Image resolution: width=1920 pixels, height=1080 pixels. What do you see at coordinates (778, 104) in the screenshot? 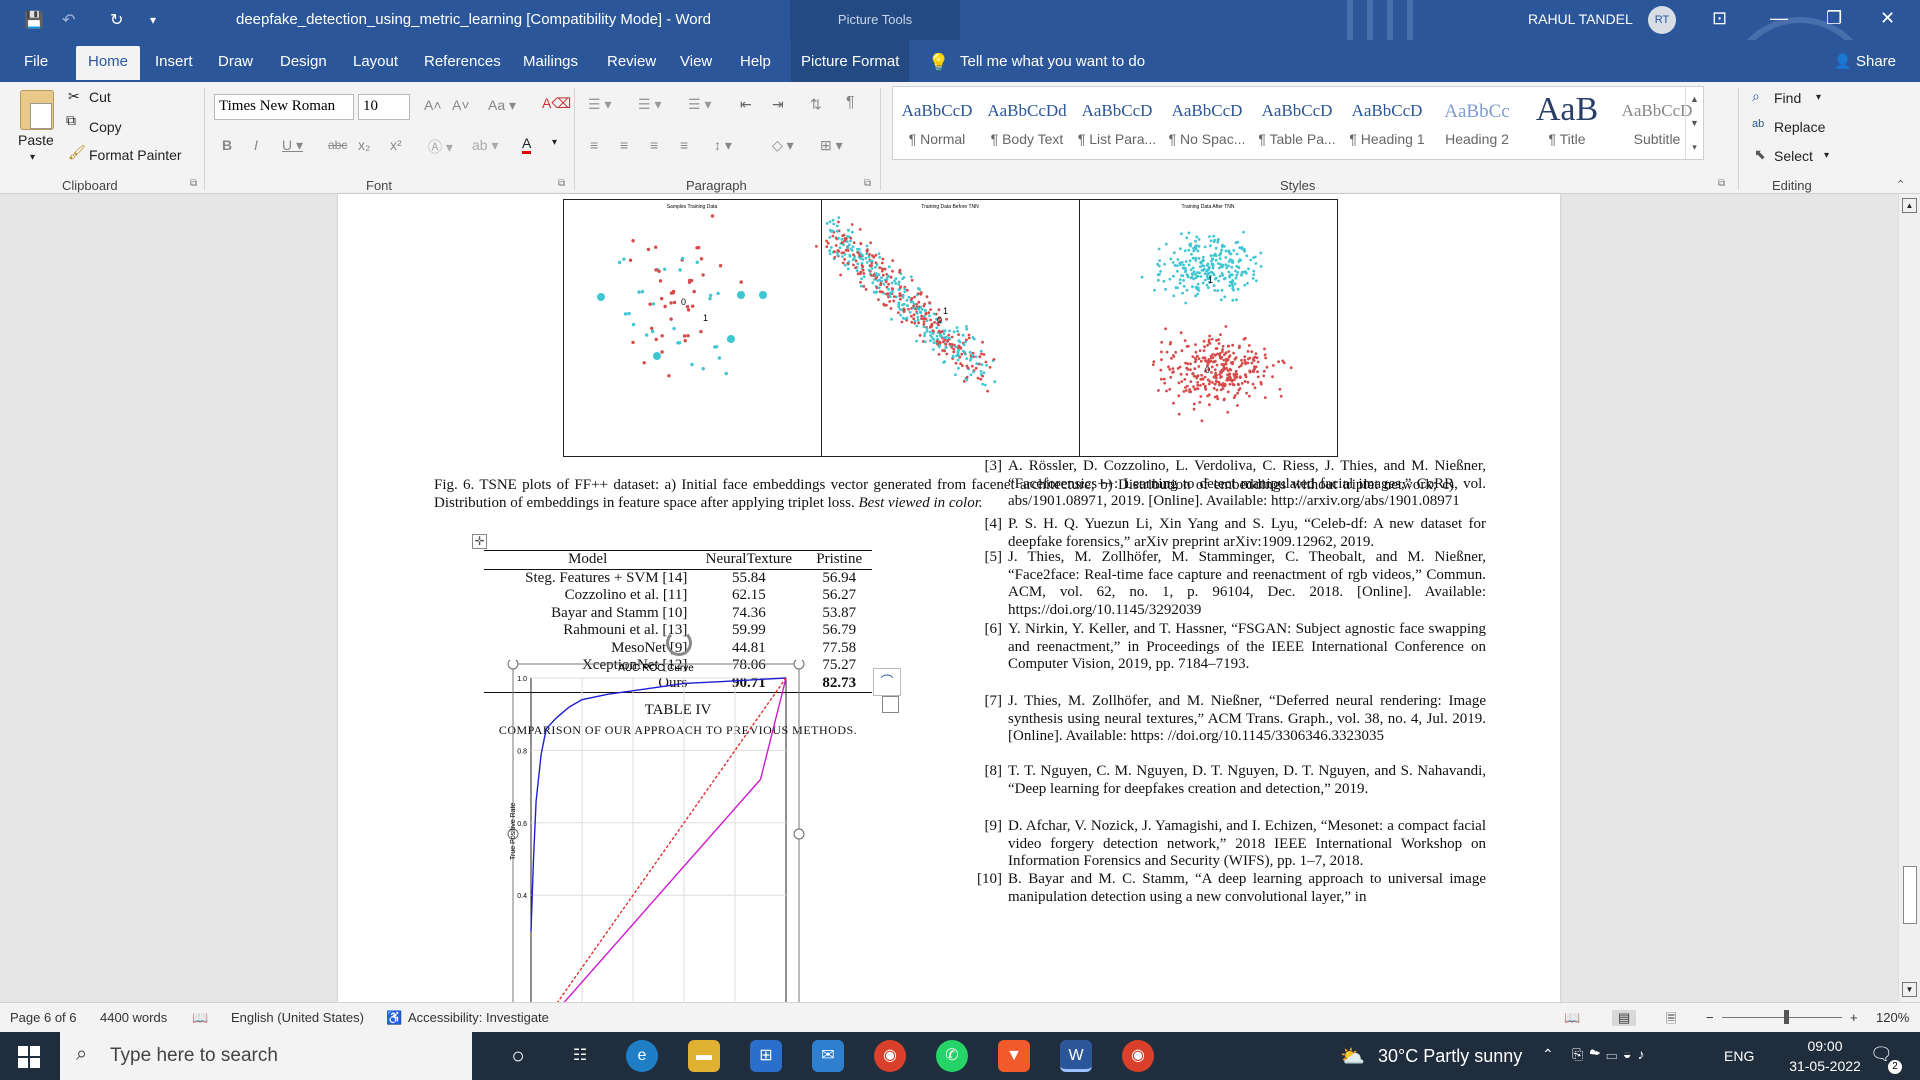
I see `increase-indent-icon: ⇥` at bounding box center [778, 104].